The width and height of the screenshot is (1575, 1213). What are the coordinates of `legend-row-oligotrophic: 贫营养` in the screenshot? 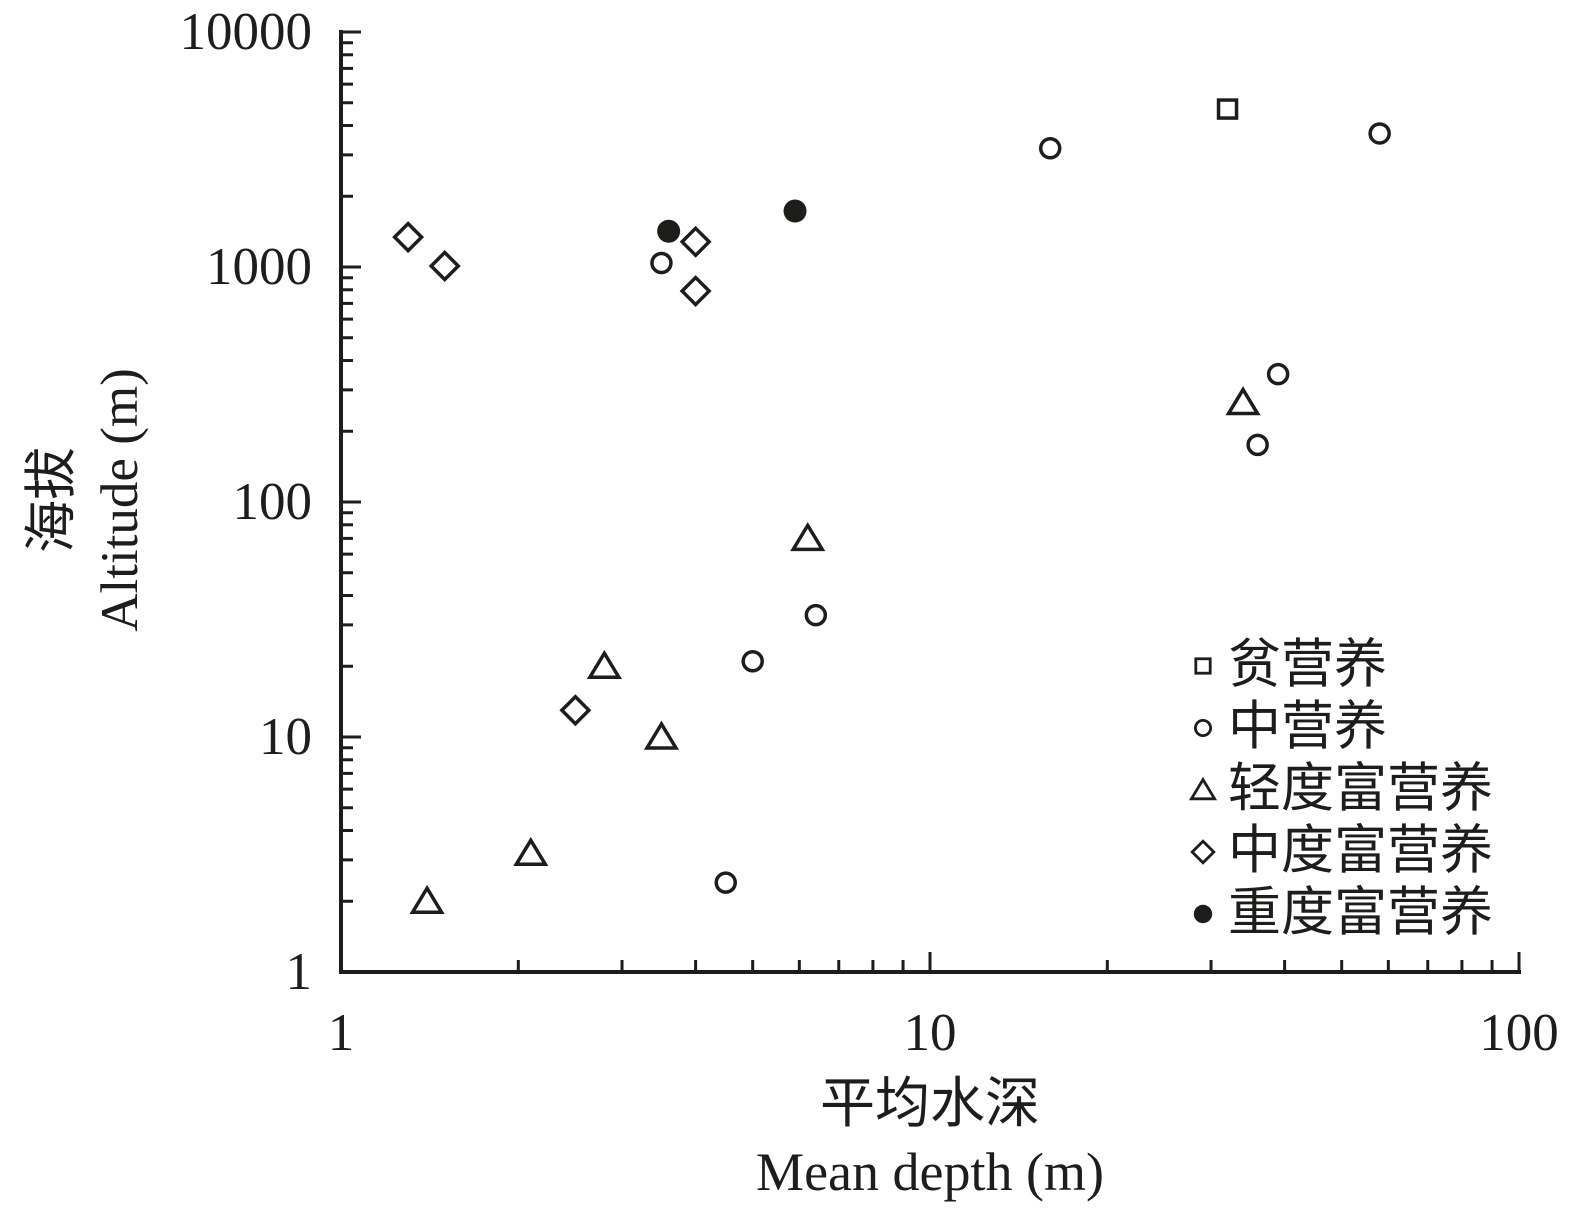 It's located at (1335, 665).